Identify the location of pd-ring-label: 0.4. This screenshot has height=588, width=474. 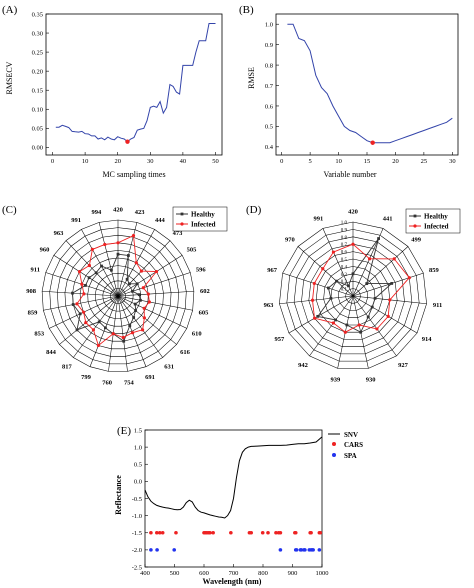
(344, 267).